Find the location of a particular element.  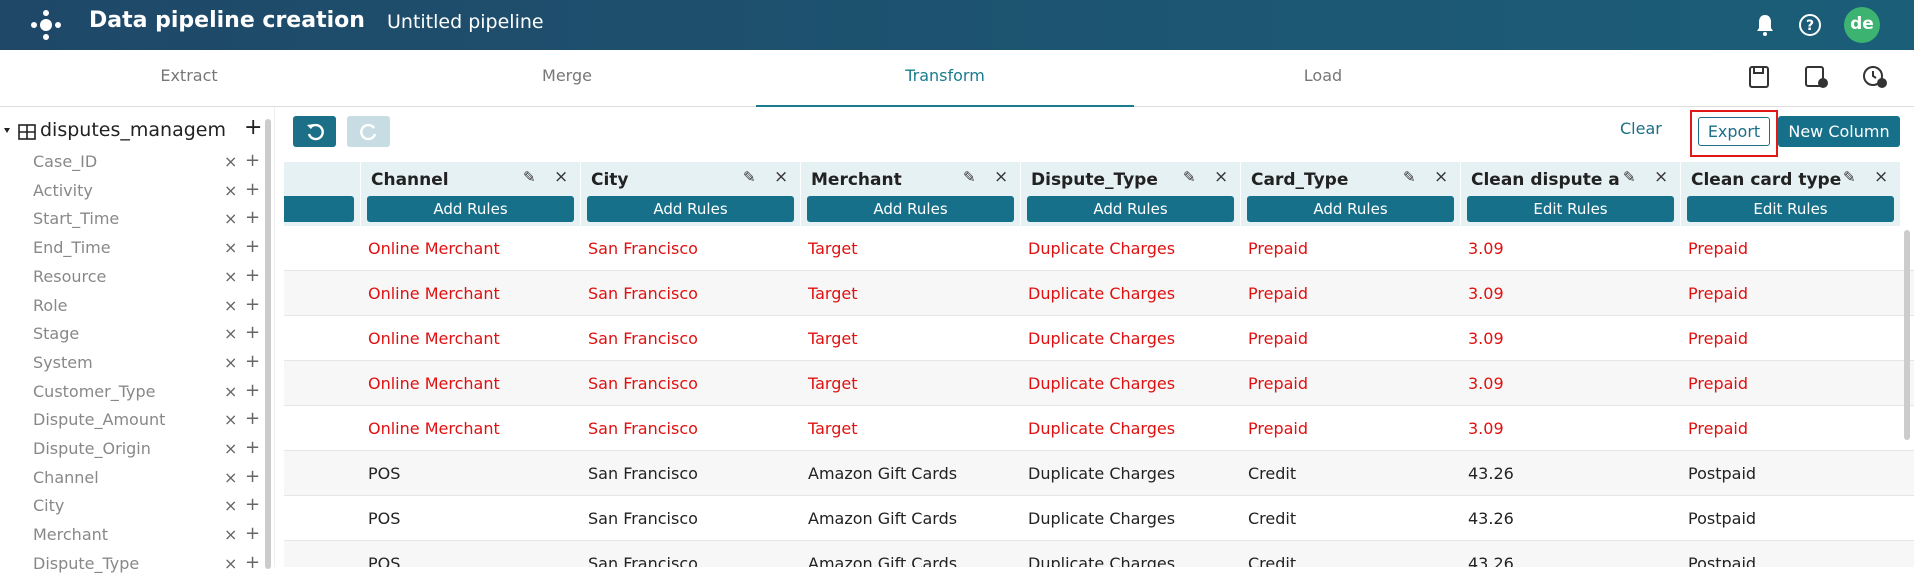

tab: Merge is located at coordinates (567, 75).